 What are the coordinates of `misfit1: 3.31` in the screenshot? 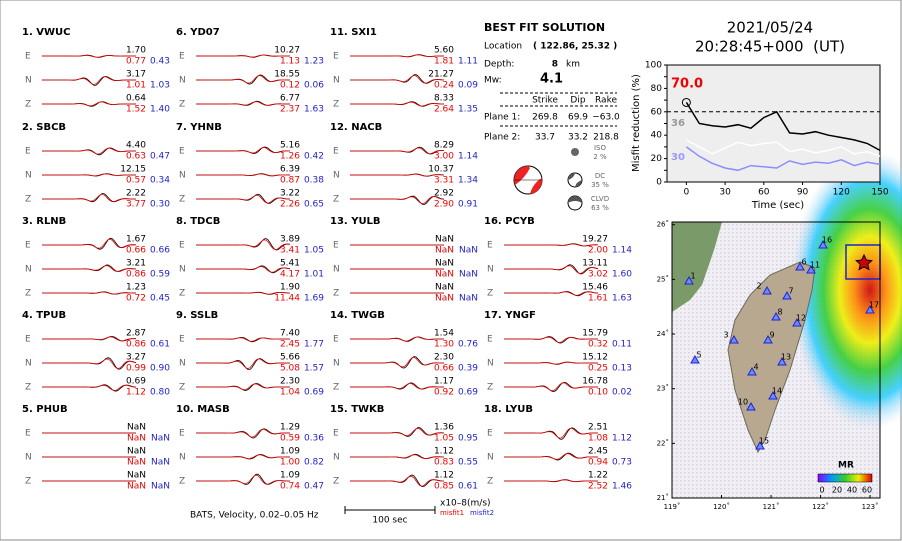 It's located at (444, 181).